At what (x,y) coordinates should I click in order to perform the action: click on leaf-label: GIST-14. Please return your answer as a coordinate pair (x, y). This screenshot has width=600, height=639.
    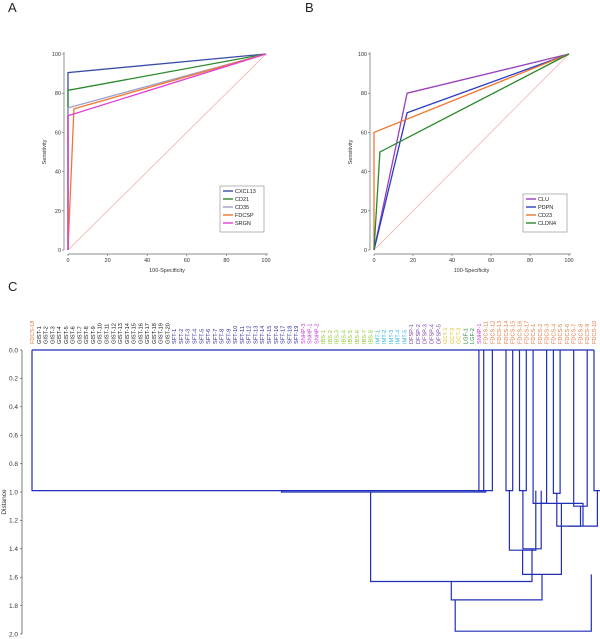
    Looking at the image, I should click on (128, 333).